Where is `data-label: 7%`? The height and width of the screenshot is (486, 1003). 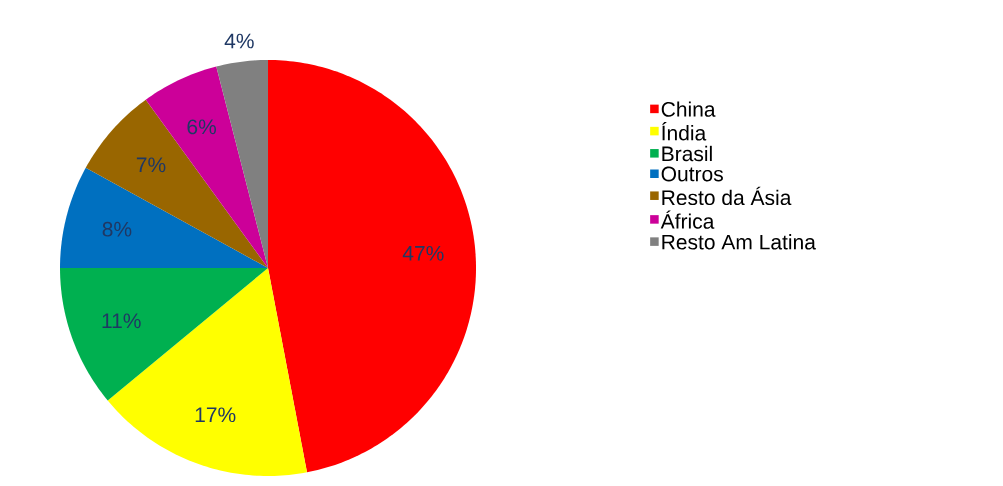
data-label: 7% is located at coordinates (151, 165).